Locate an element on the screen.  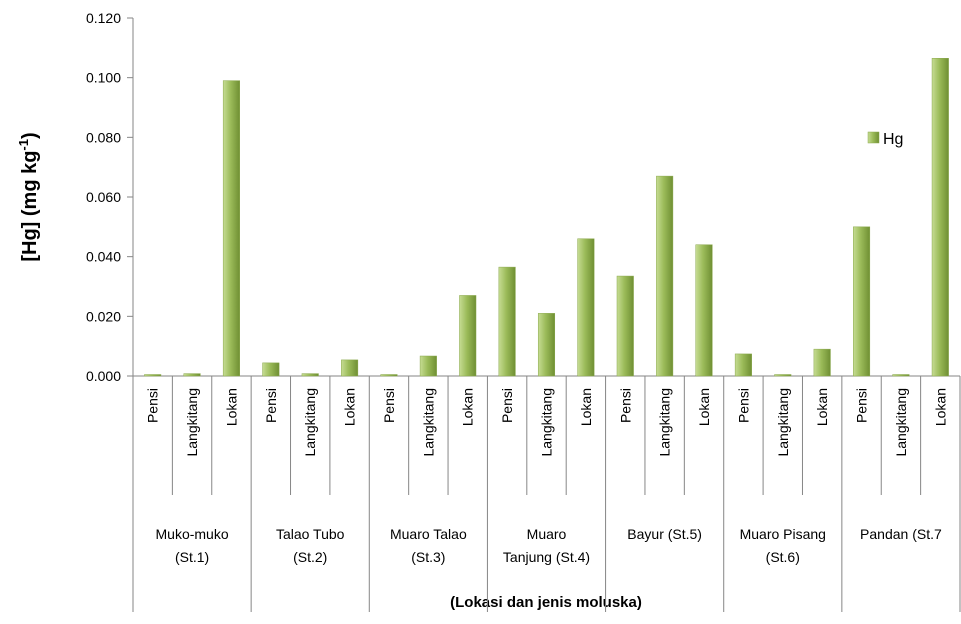
y-tick-label: 0.060 is located at coordinates (103, 197).